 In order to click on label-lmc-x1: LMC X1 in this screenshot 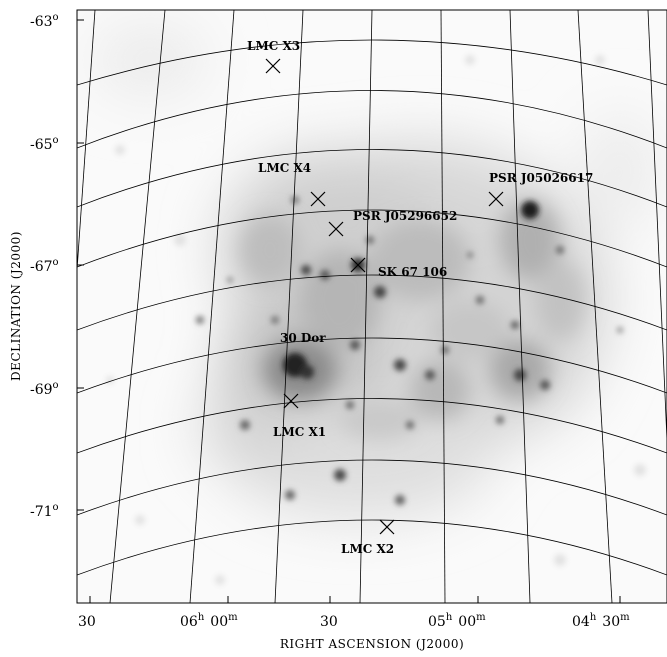, I will do `click(299, 432)`.